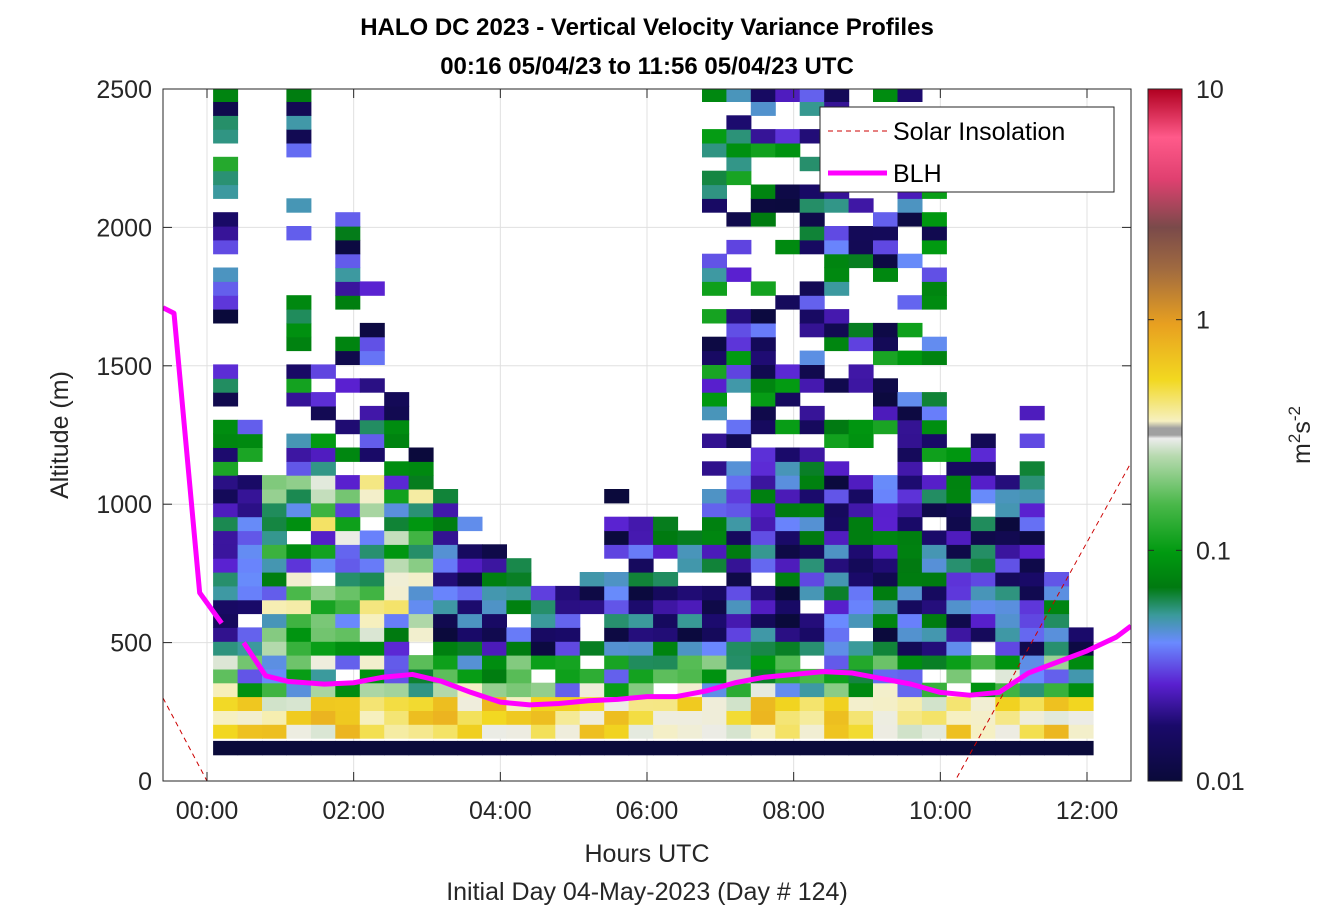 The image size is (1343, 911). Describe the element at coordinates (145, 782) in the screenshot. I see `y-tick-label-0: 0` at that location.